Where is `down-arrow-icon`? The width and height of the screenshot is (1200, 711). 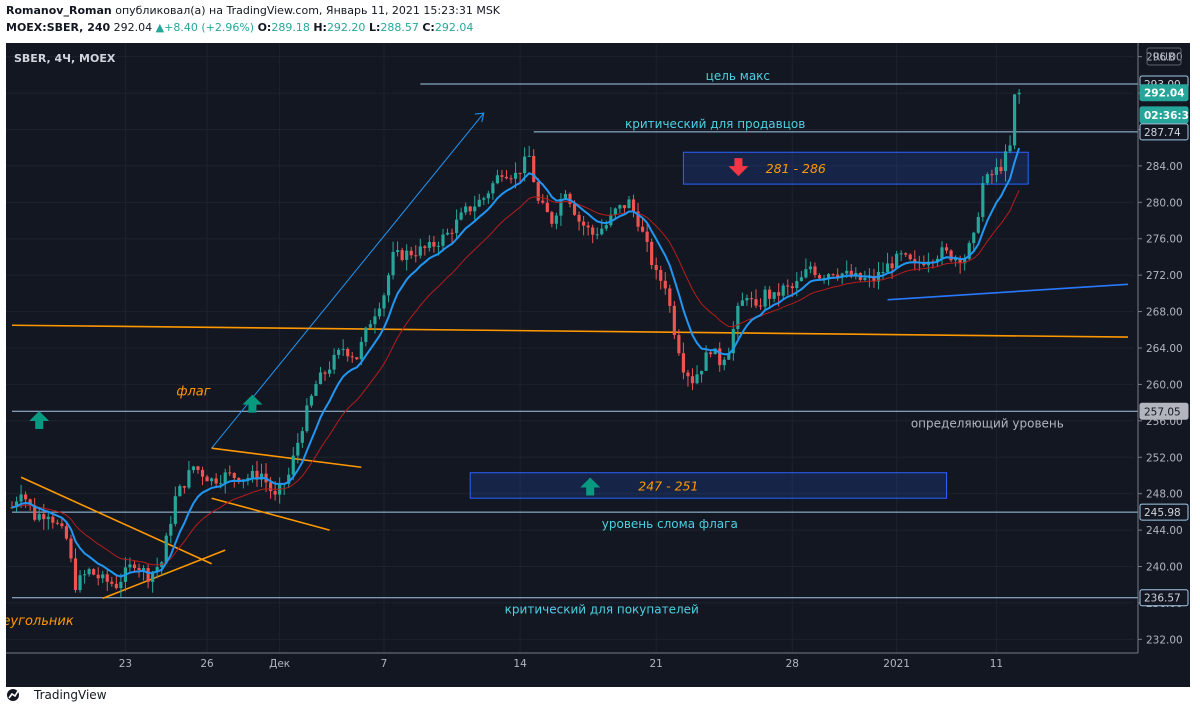 down-arrow-icon is located at coordinates (738, 167).